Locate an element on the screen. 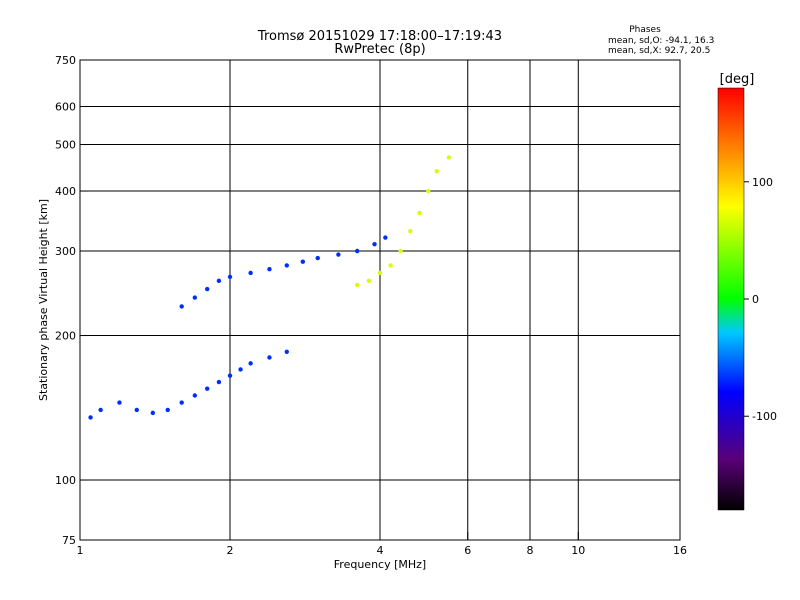 Image resolution: width=800 pixels, height=600 pixels. y-tick-label: 75 is located at coordinates (69, 540).